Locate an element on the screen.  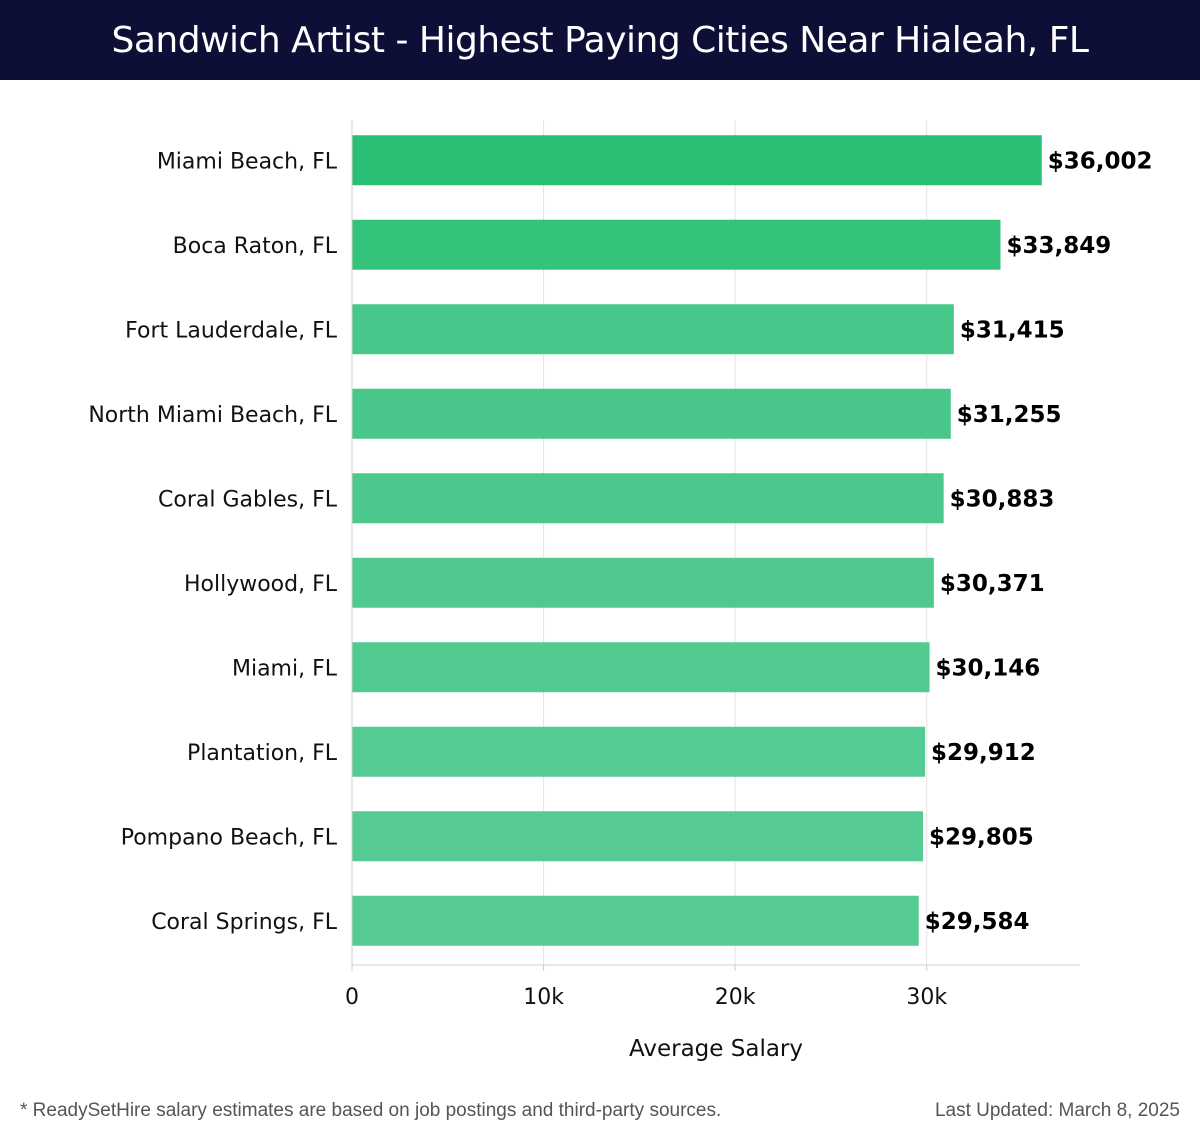
value-label: $33,849 is located at coordinates (1058, 246).